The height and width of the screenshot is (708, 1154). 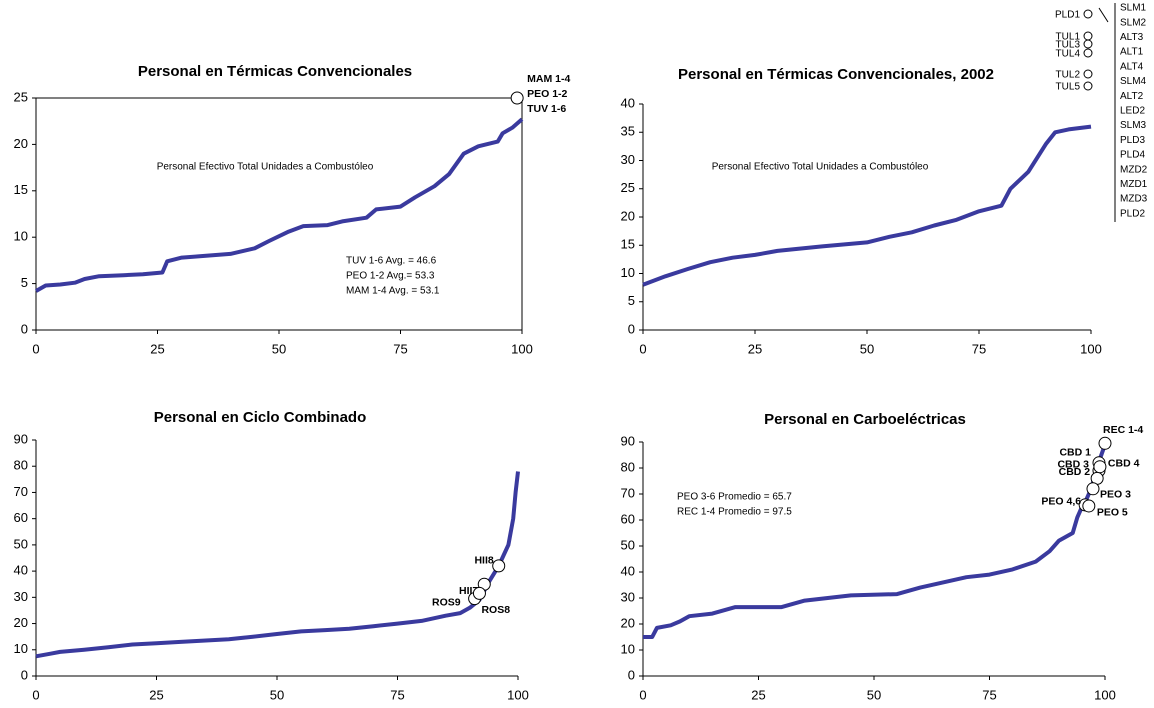 I want to click on point-label: CBD 1, so click(x=1075, y=453).